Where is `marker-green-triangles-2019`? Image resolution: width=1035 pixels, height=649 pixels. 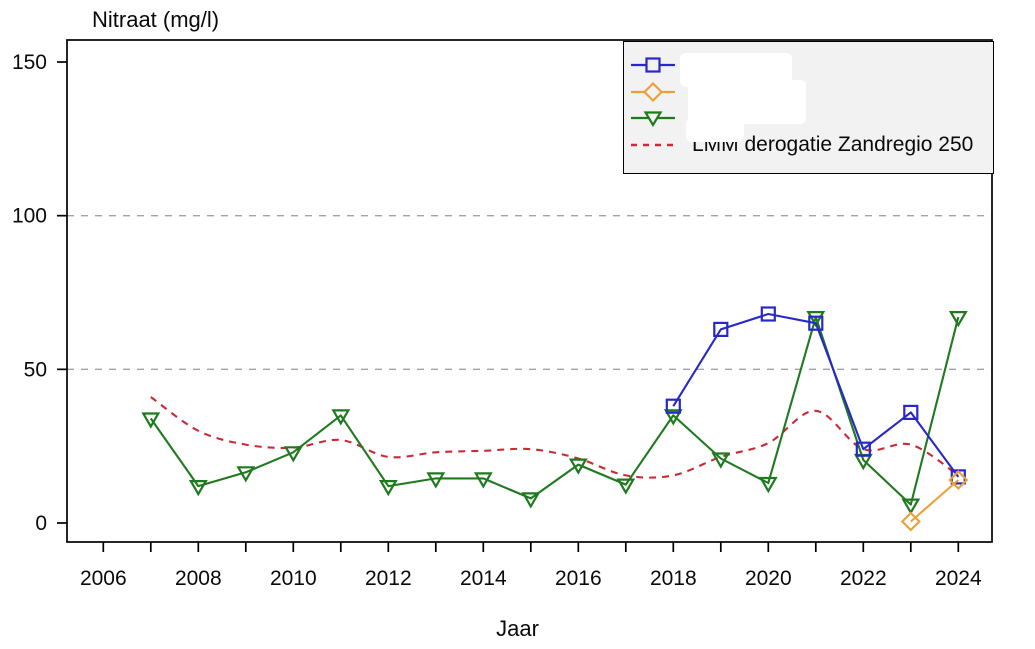
marker-green-triangles-2019 is located at coordinates (721, 460).